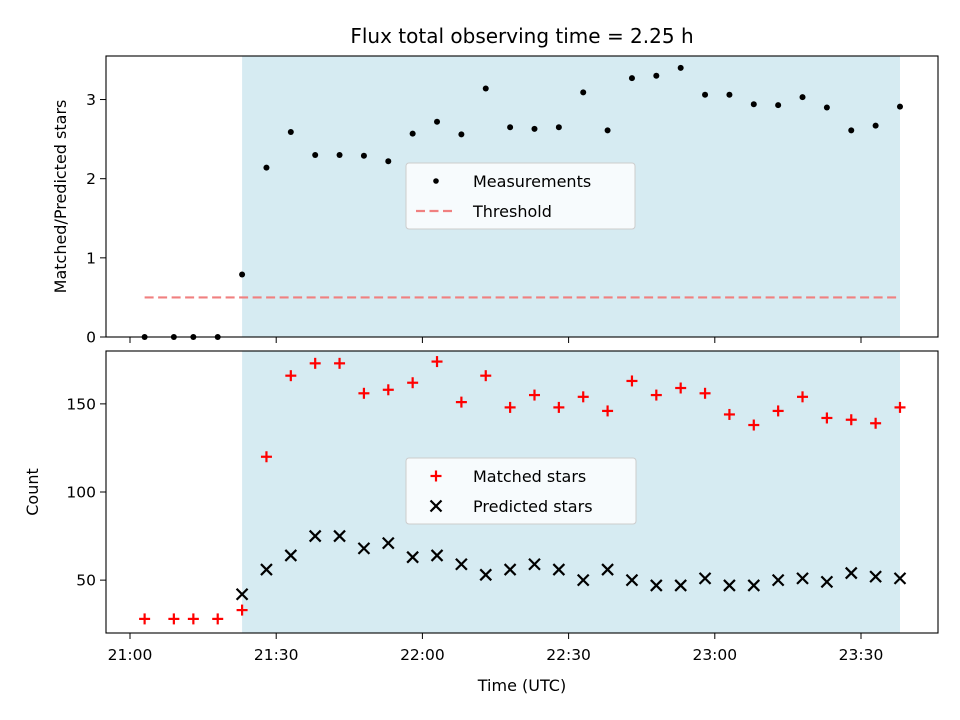 Image resolution: width=960 pixels, height=720 pixels. What do you see at coordinates (533, 506) in the screenshot?
I see `legend-label: Predicted stars` at bounding box center [533, 506].